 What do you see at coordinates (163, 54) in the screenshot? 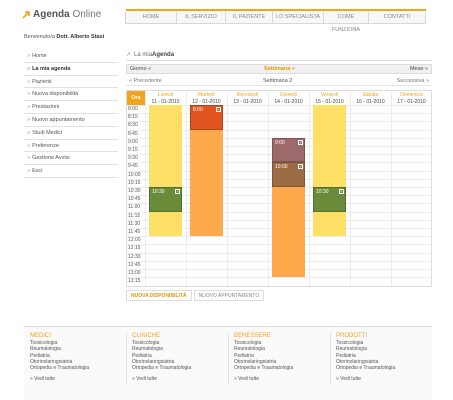
I see `title-bold: Agenda` at bounding box center [163, 54].